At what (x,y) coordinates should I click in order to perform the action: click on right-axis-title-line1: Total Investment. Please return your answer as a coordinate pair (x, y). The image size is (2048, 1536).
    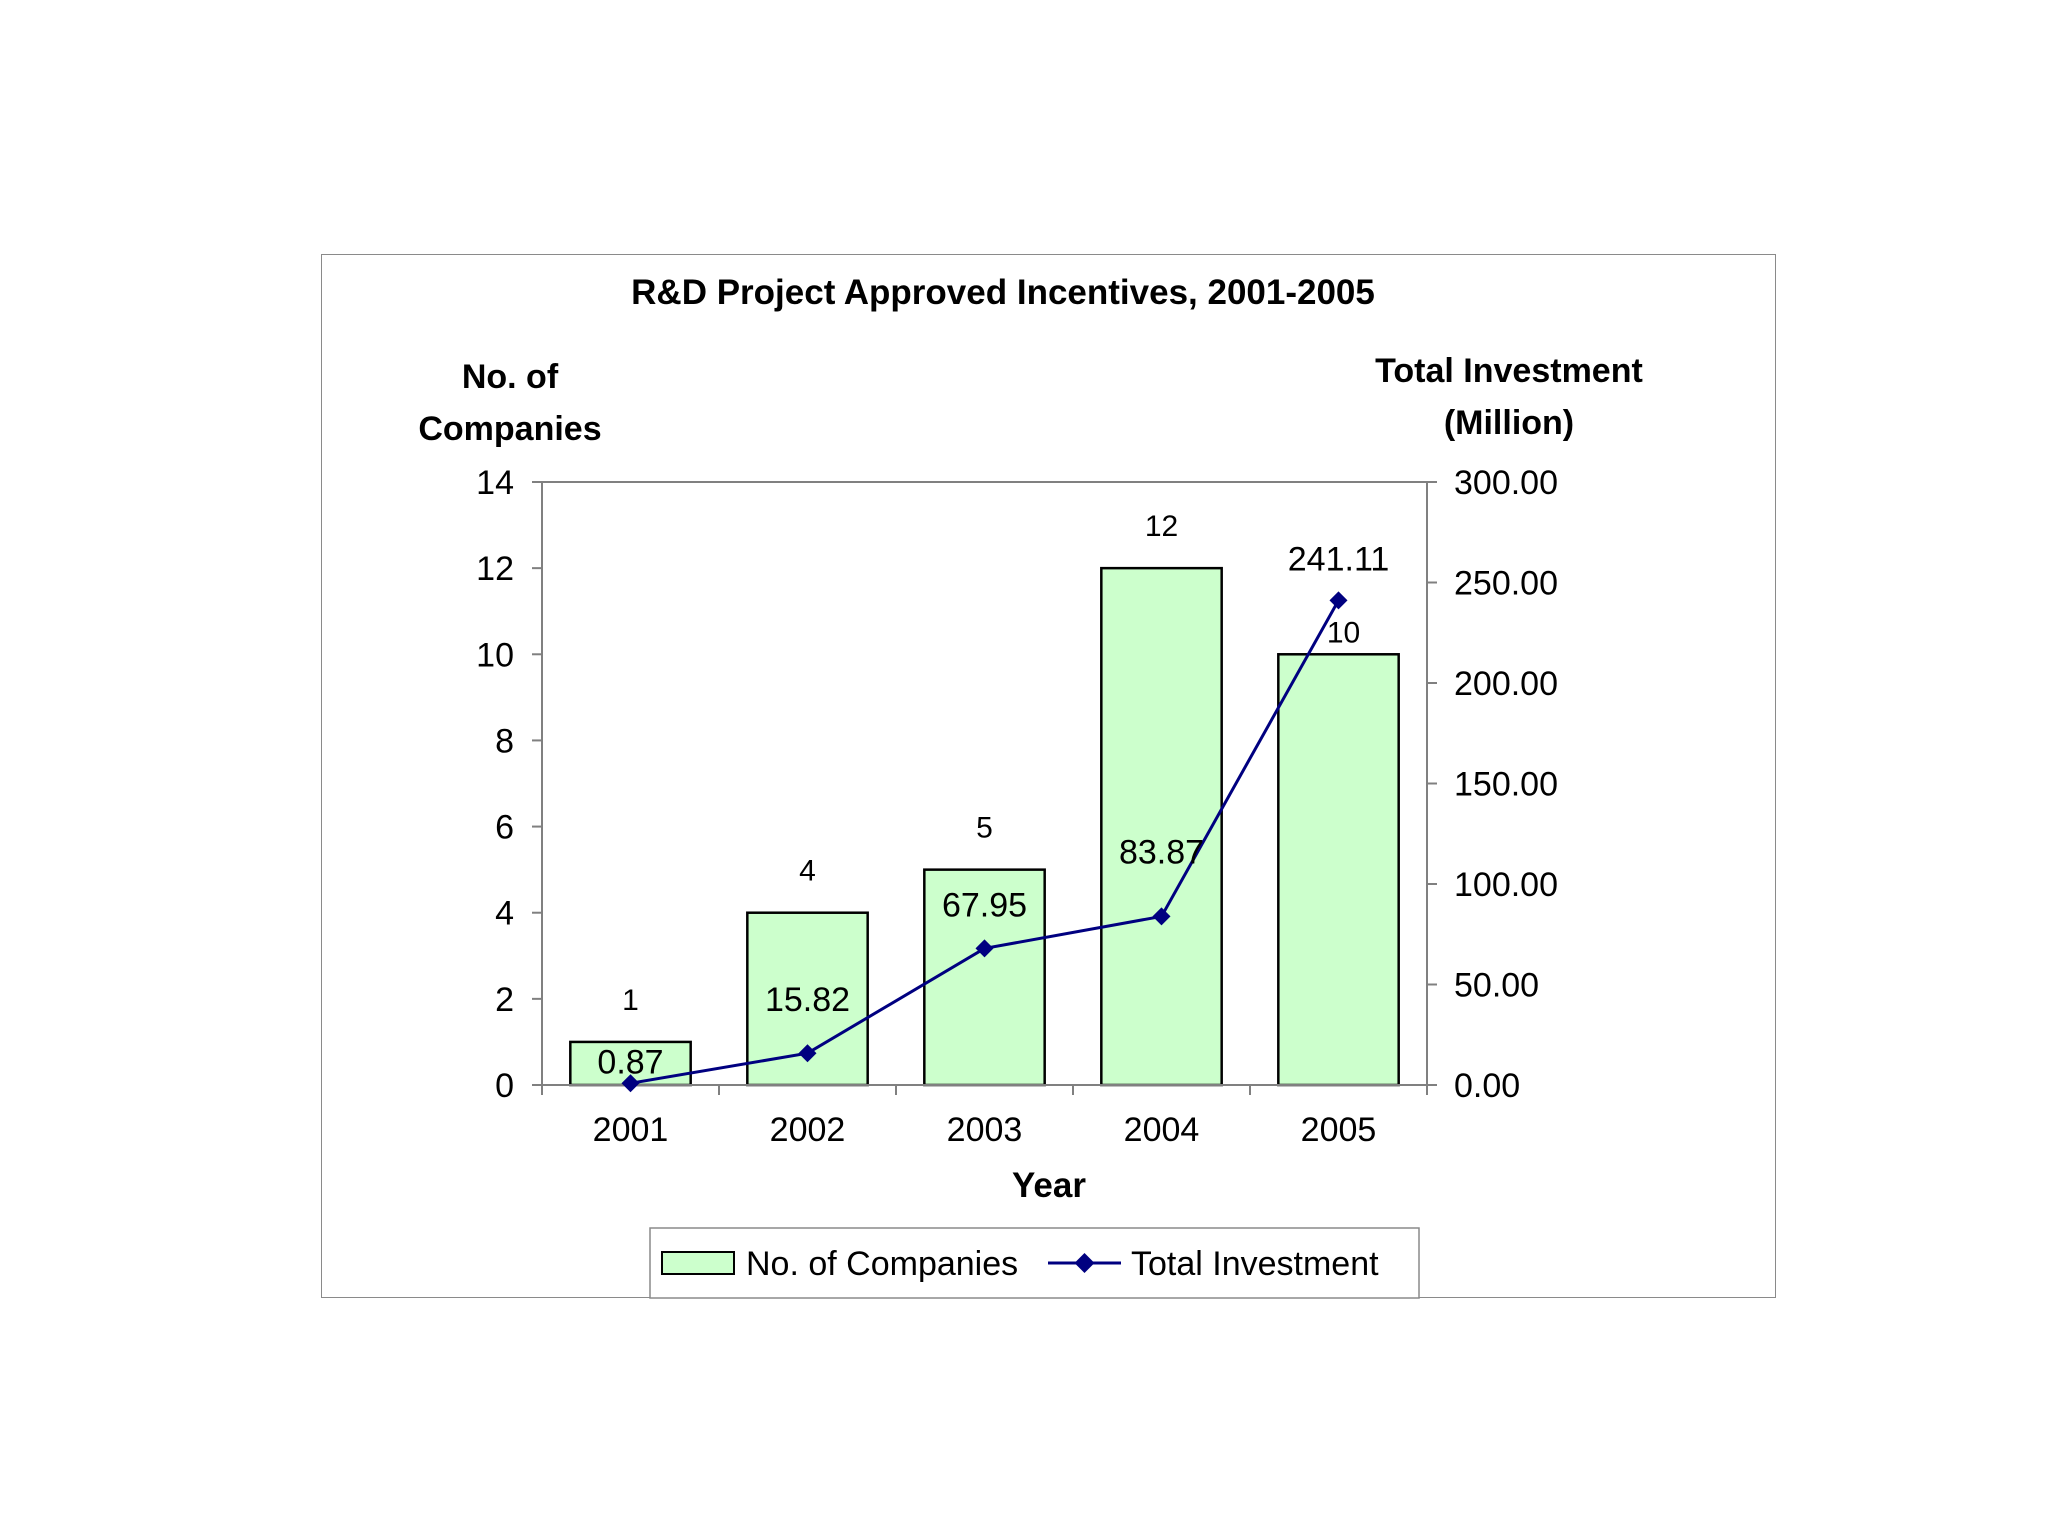
    Looking at the image, I should click on (1509, 371).